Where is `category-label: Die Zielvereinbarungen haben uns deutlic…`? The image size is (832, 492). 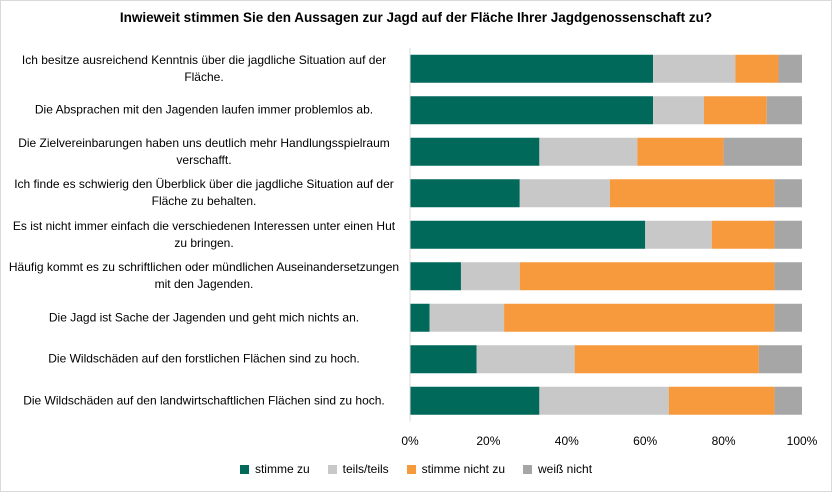
category-label: Die Zielvereinbarungen haben uns deutlic… is located at coordinates (204, 151).